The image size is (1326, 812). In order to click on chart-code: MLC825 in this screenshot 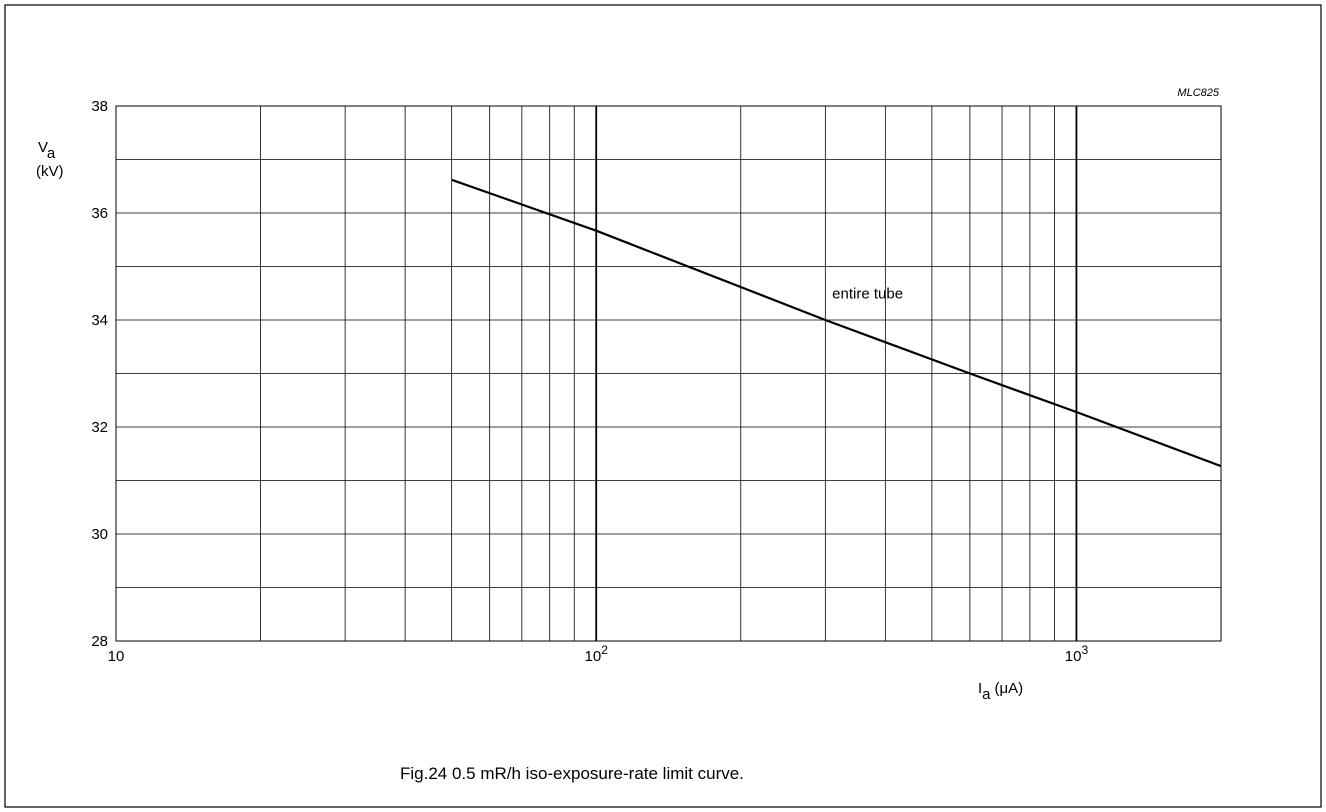, I will do `click(1198, 93)`.